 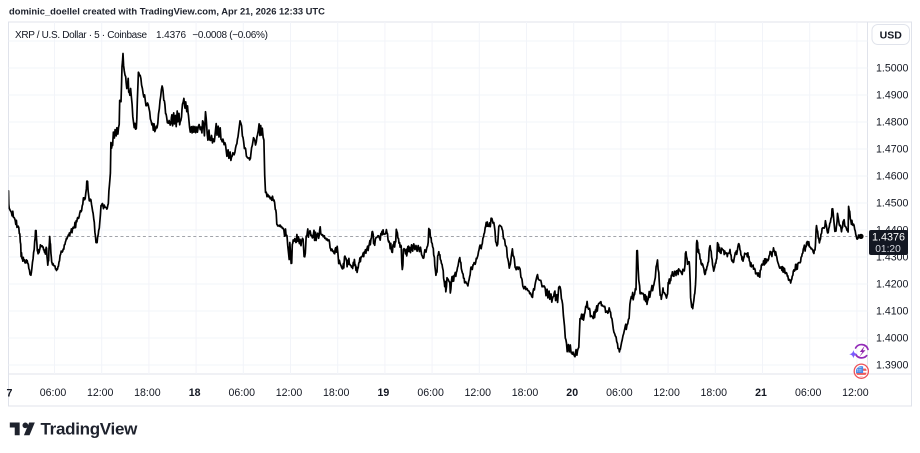 I want to click on svg-text: 1.4500, so click(x=892, y=204).